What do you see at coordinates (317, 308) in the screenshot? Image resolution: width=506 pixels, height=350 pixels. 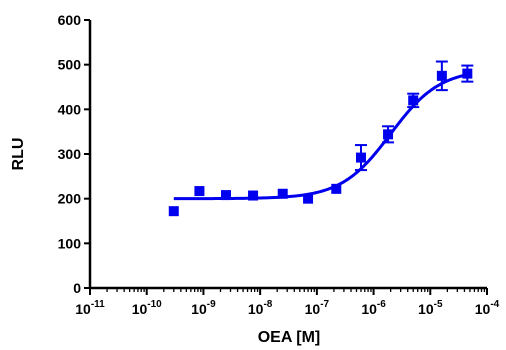 I see `x-tick-label: 10⁻⁷` at bounding box center [317, 308].